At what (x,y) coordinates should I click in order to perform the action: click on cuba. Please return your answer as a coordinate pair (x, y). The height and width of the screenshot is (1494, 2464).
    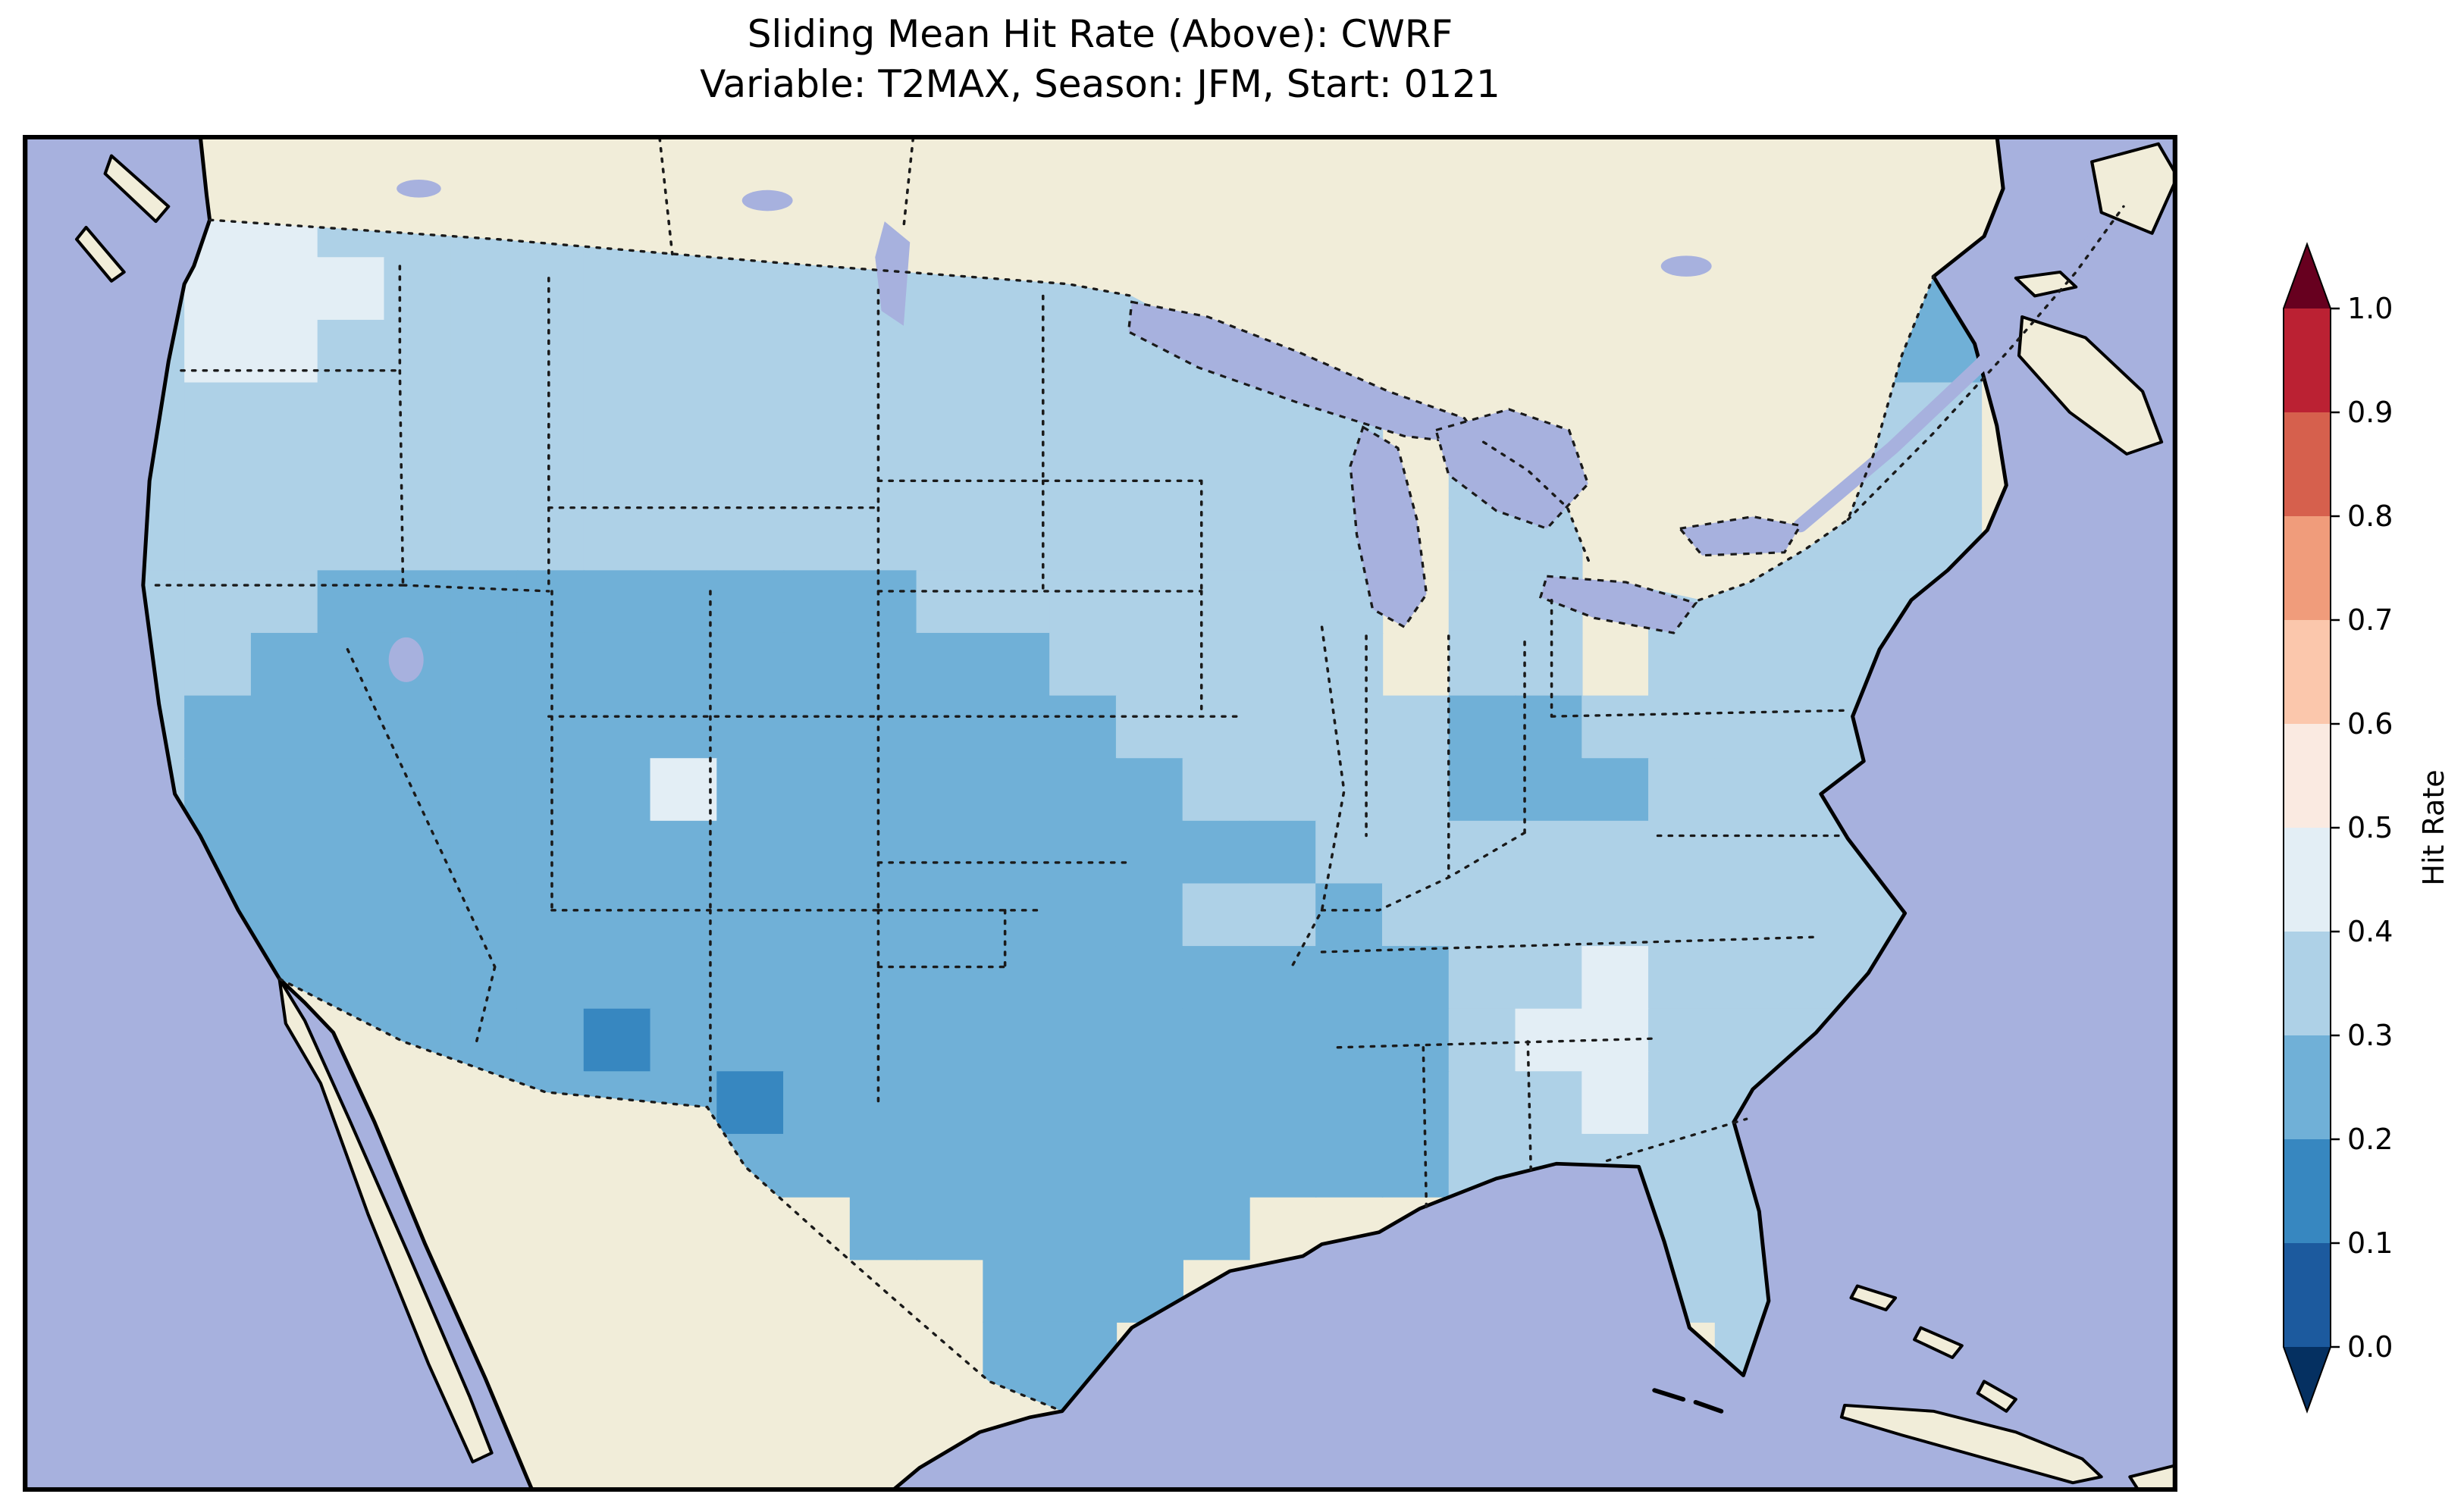
    Looking at the image, I should click on (1971, 1444).